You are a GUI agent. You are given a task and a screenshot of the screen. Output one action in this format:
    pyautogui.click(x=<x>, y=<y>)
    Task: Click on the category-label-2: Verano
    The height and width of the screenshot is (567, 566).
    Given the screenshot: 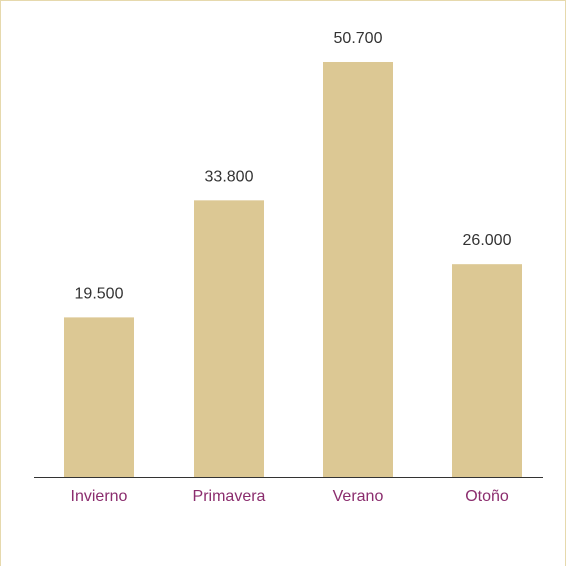 What is the action you would take?
    pyautogui.click(x=358, y=496)
    